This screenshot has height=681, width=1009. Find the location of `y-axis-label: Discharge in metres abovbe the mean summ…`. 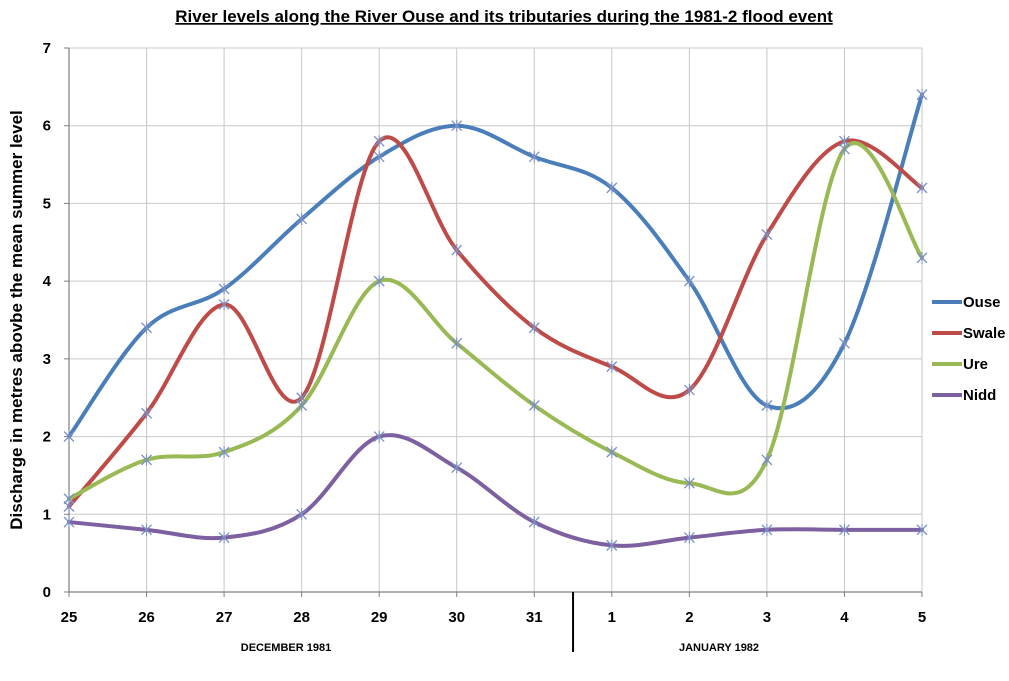

y-axis-label: Discharge in metres abovbe the mean summ… is located at coordinates (16, 320).